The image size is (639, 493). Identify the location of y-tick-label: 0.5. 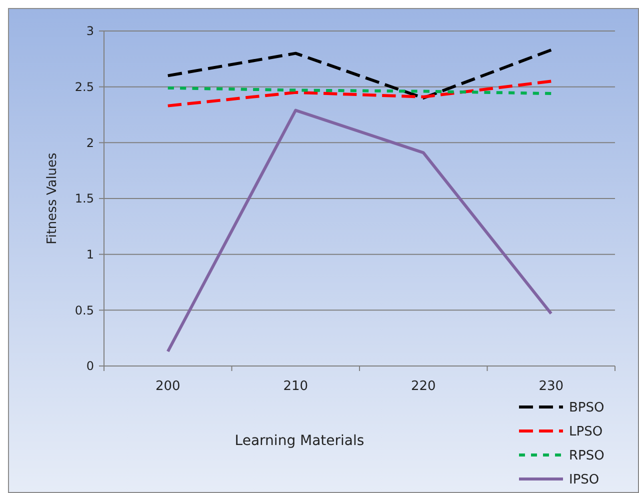
(84, 310).